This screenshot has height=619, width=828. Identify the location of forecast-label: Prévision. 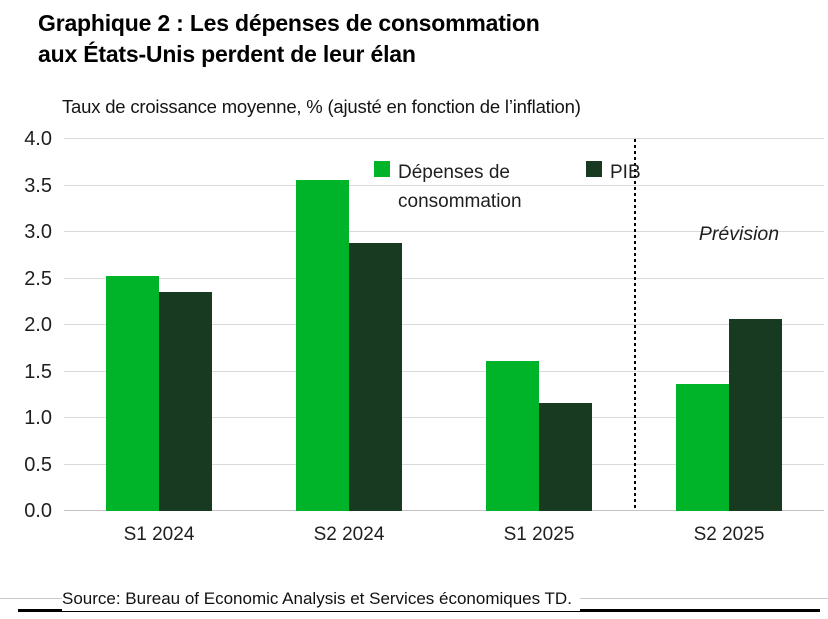
(739, 234).